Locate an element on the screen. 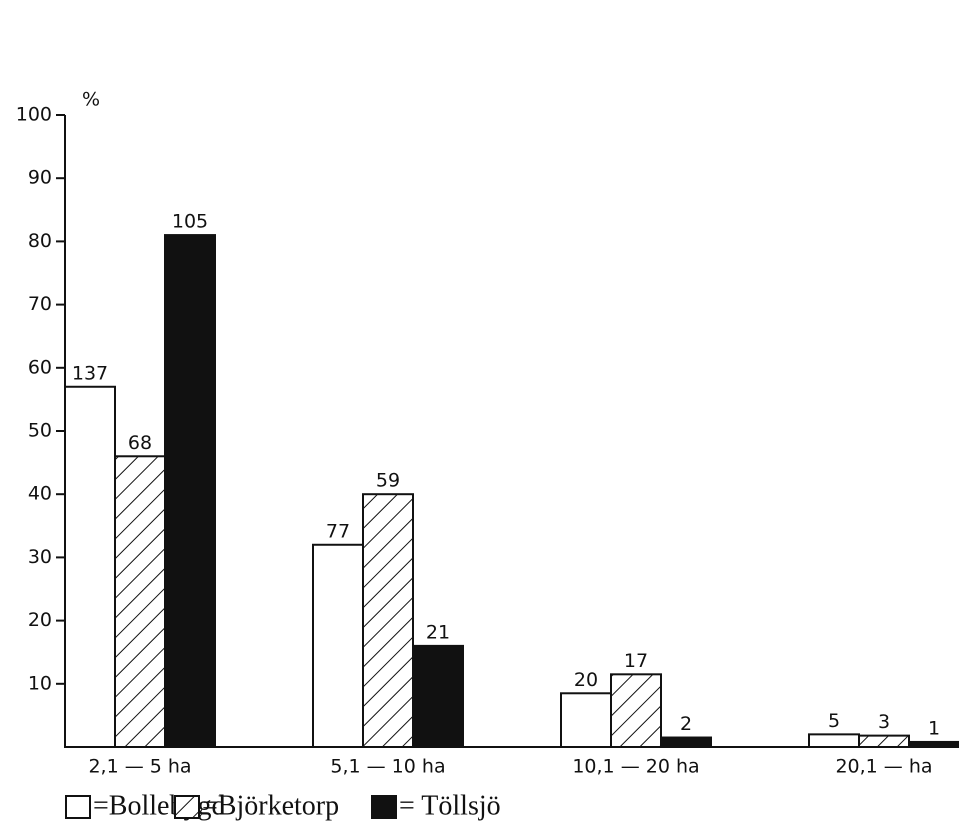 The height and width of the screenshot is (832, 959). value-label: 20 is located at coordinates (586, 680).